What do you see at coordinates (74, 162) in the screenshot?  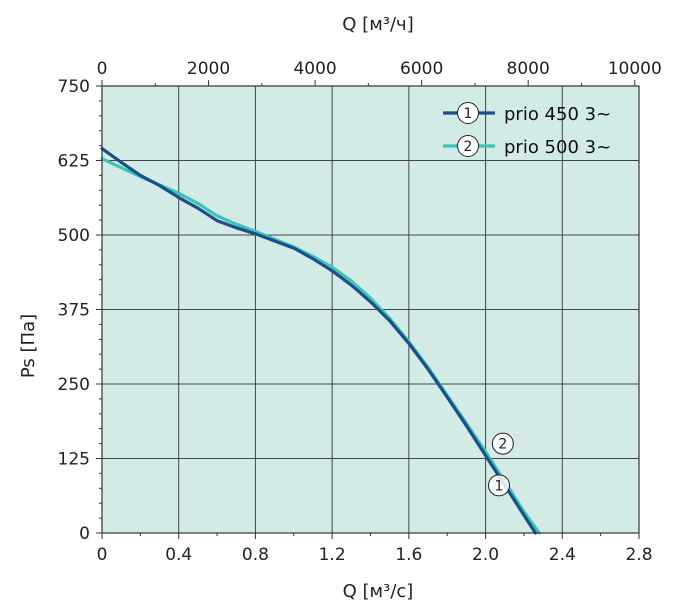 I see `y-tick-label: 625` at bounding box center [74, 162].